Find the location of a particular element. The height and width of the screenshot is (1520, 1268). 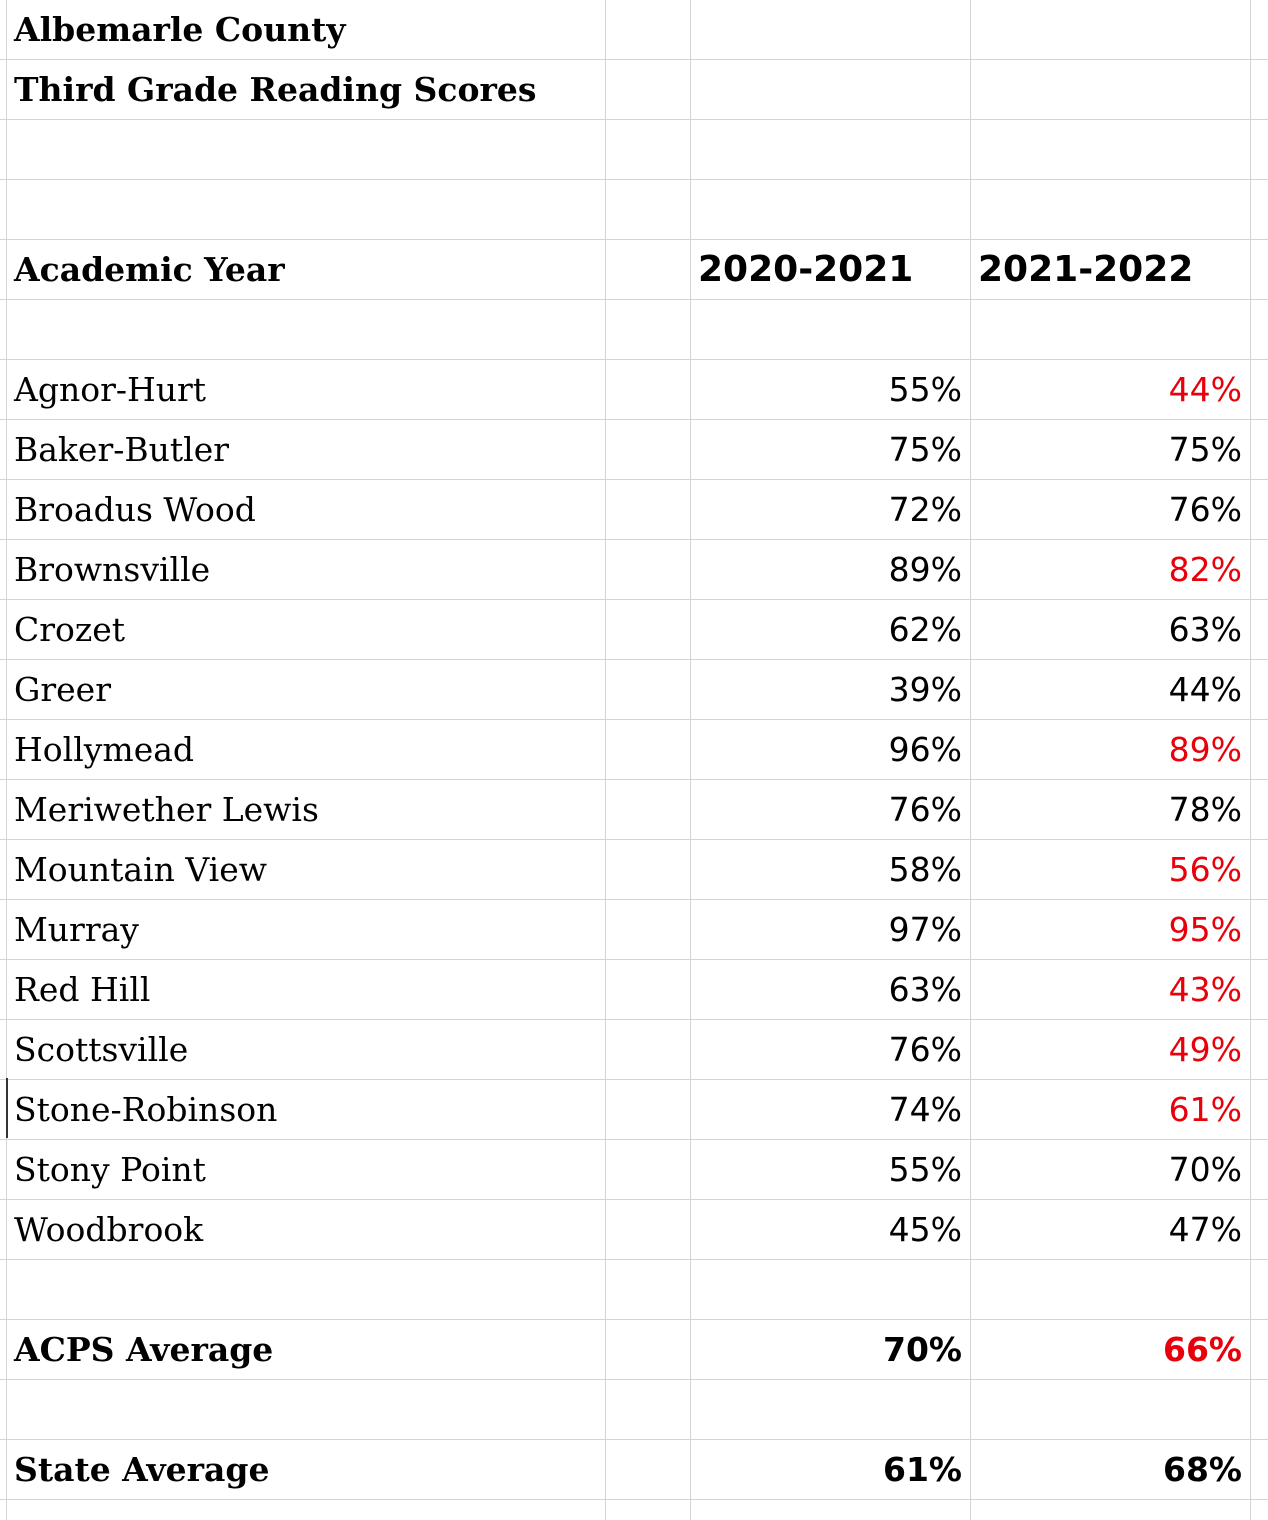

school-name: Agnor-Hurt is located at coordinates (110, 389).